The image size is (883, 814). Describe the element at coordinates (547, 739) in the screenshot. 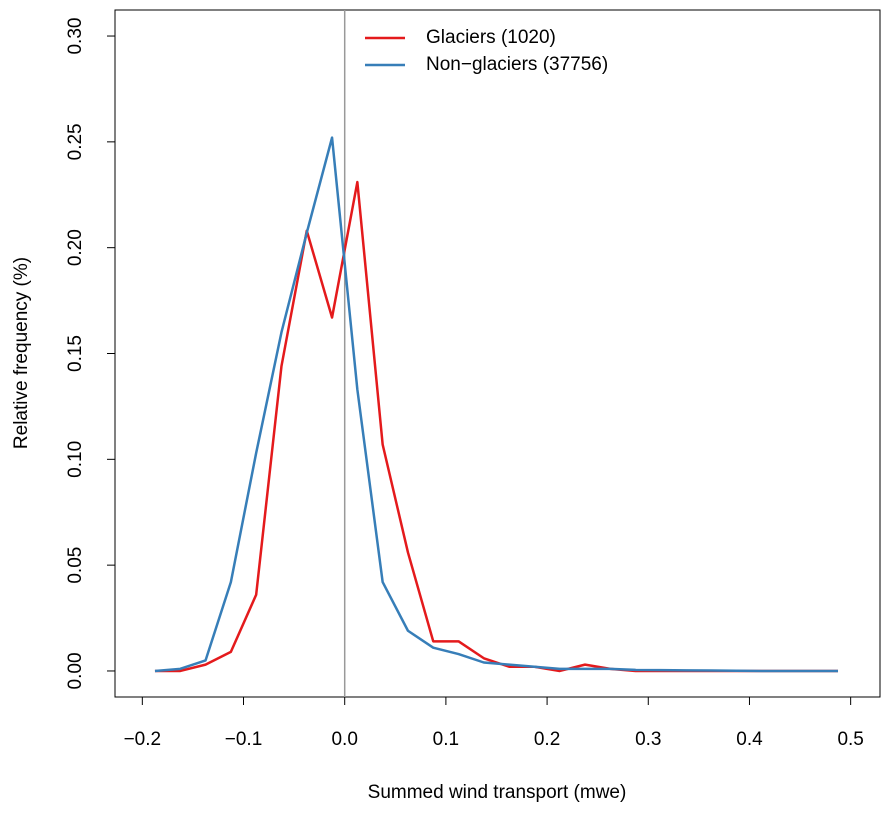

I see `x-tick-label: 0.2` at that location.